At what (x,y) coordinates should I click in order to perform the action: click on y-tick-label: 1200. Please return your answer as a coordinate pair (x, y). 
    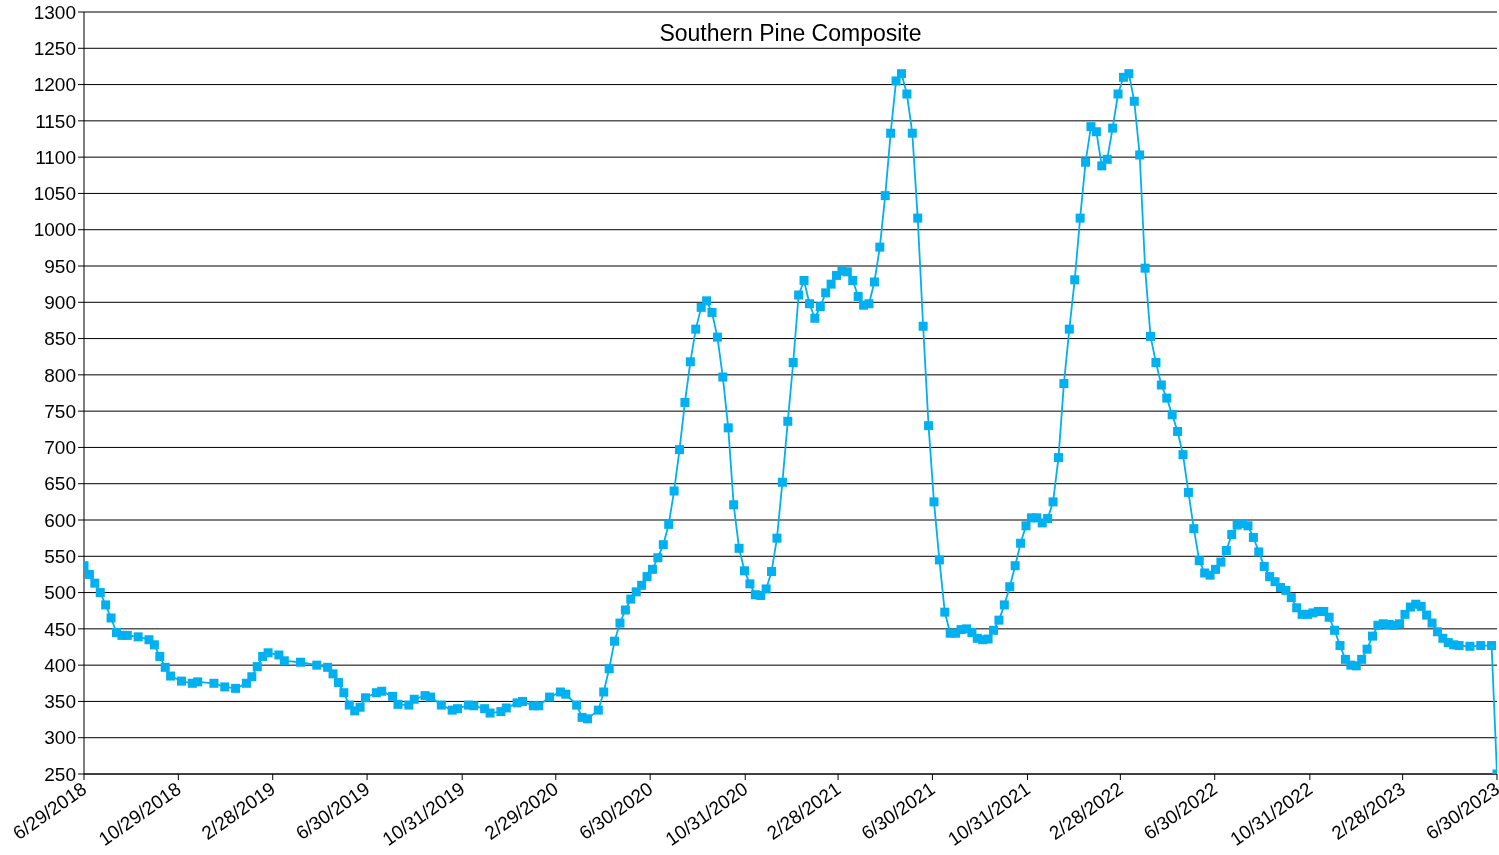
    Looking at the image, I should click on (54, 85).